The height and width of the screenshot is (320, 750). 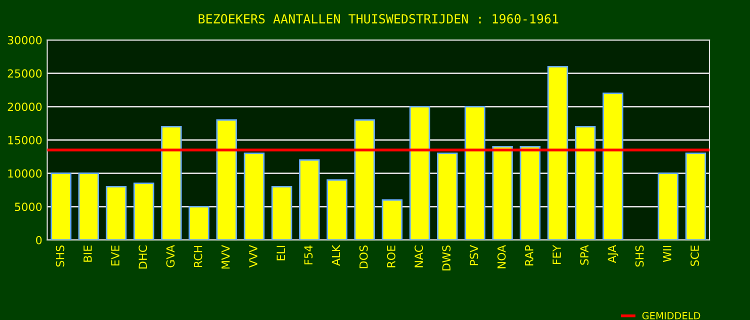 What do you see at coordinates (25, 173) in the screenshot?
I see `y-tick-label: 10000` at bounding box center [25, 173].